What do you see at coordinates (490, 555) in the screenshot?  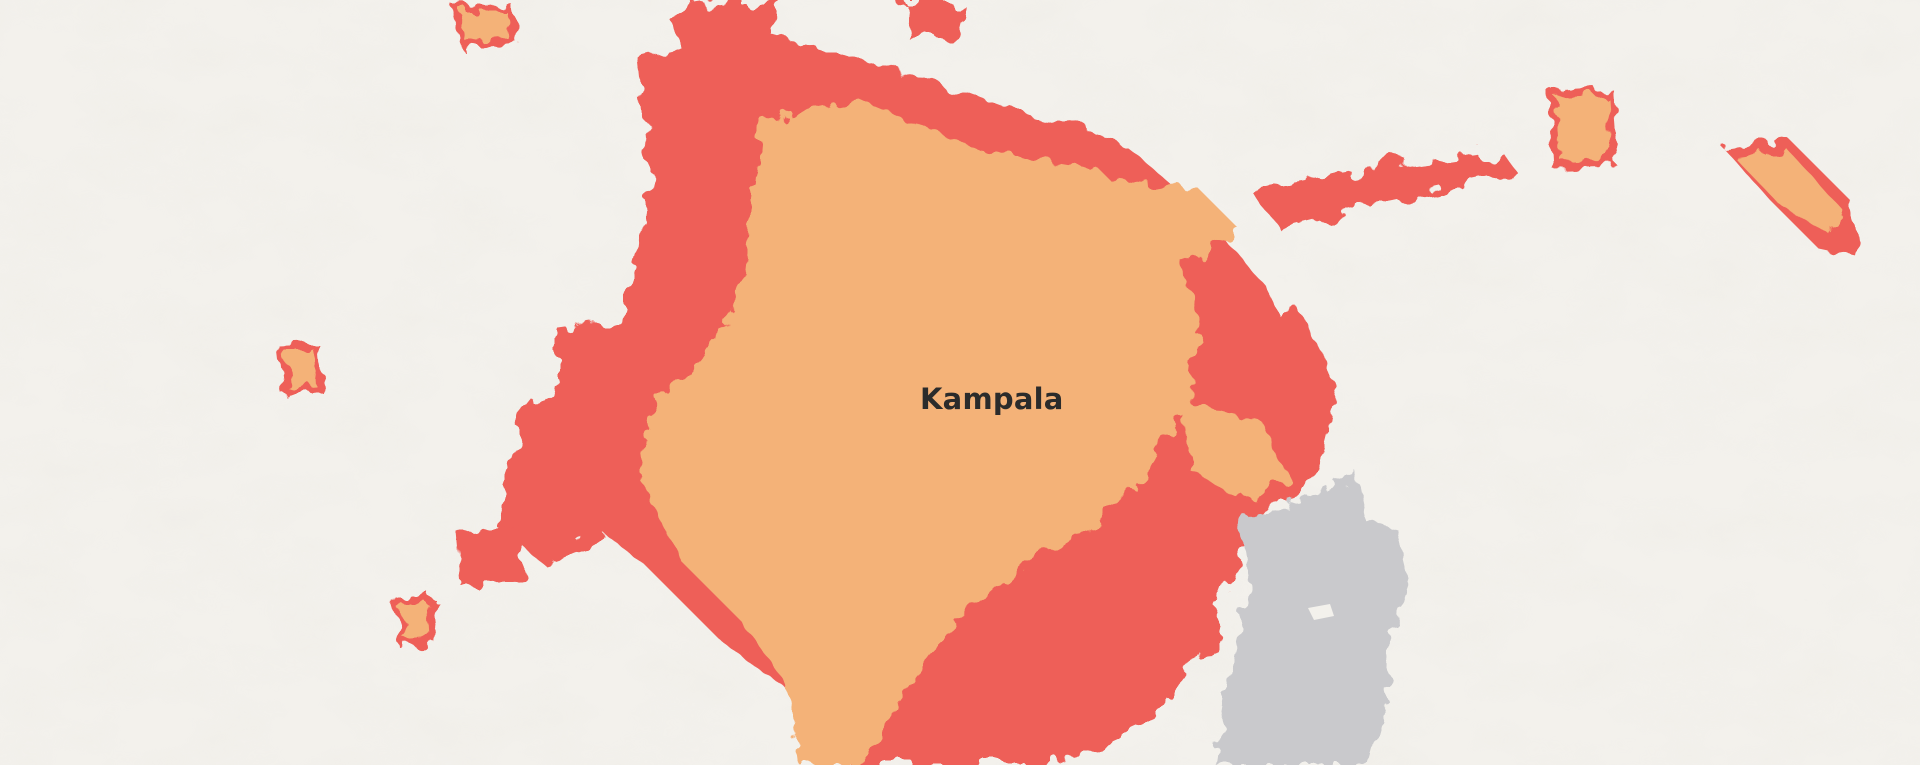 I see `settlement-west-cluster` at bounding box center [490, 555].